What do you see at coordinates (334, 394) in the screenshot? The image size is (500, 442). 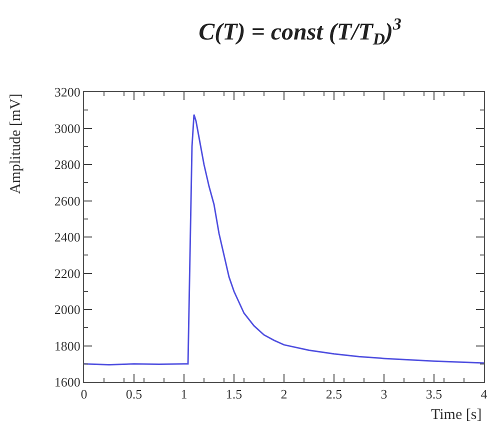 I see `x-tick-label: 2.5` at bounding box center [334, 394].